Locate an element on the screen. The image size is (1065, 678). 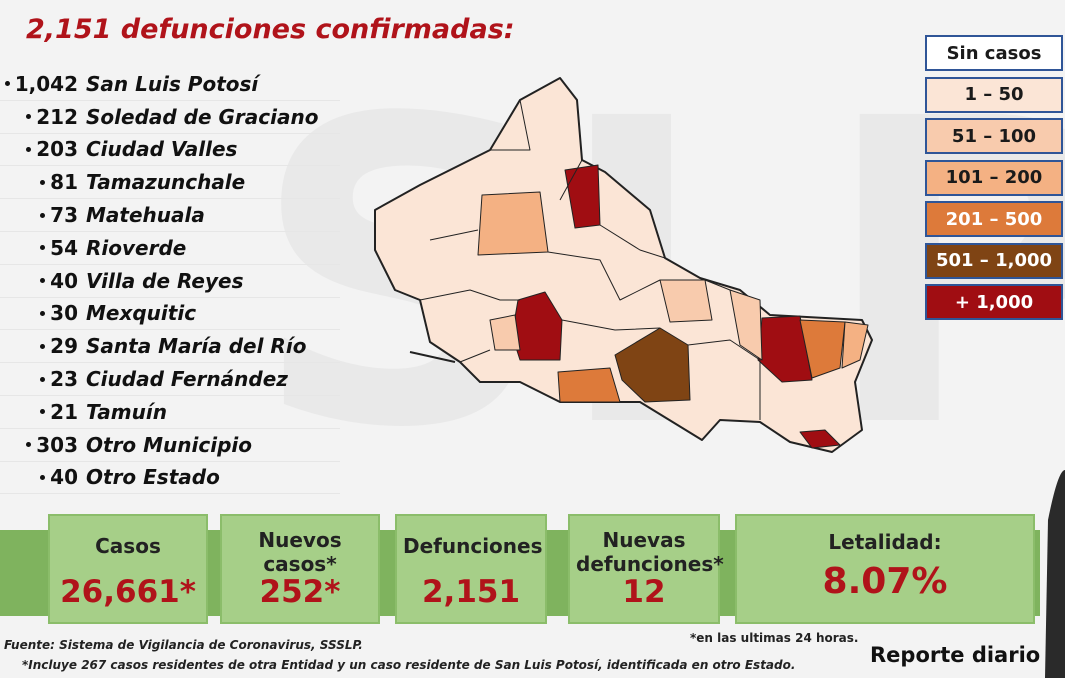
stat-label: Casos is located at coordinates (128, 546).